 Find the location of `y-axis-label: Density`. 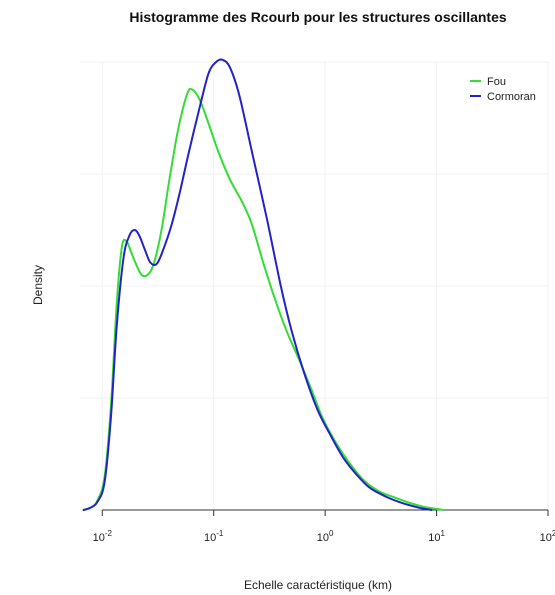

y-axis-label: Density is located at coordinates (38, 285).